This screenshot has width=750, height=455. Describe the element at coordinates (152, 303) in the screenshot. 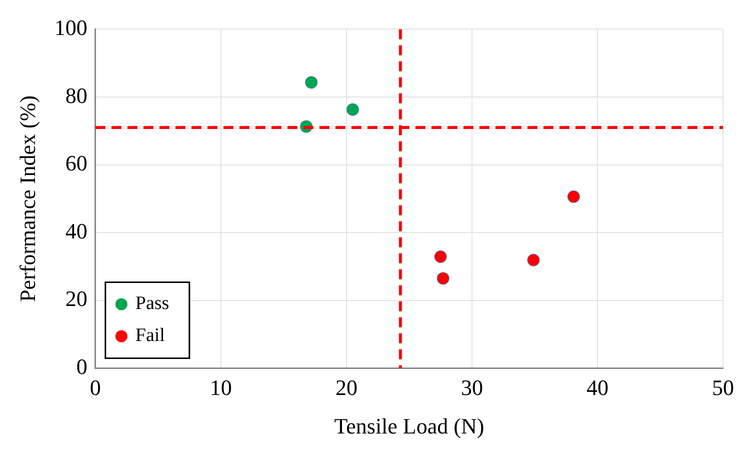

I see `legend-label: Pass` at that location.